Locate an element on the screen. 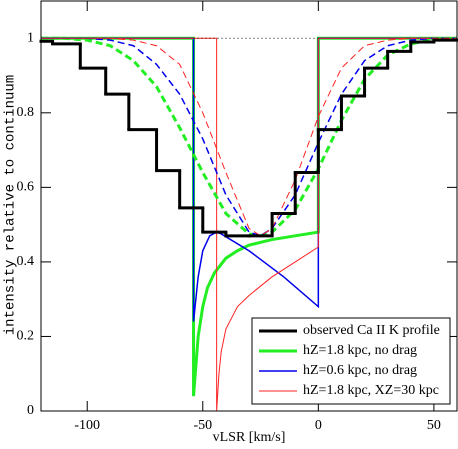 The image size is (458, 449). legend-label: hZ=1.8 kpc, no drag is located at coordinates (360, 350).